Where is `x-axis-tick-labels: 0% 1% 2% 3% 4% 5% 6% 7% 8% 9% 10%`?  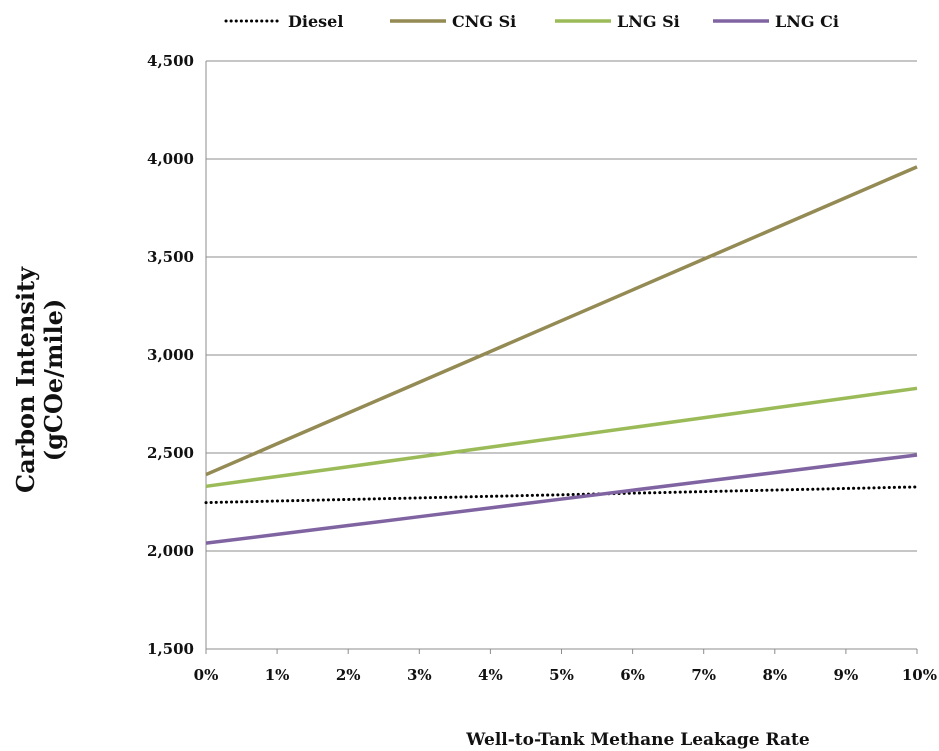
x-axis-tick-labels: 0% 1% 2% 3% 4% 5% 6% 7% 8% 9% 10% is located at coordinates (565, 675).